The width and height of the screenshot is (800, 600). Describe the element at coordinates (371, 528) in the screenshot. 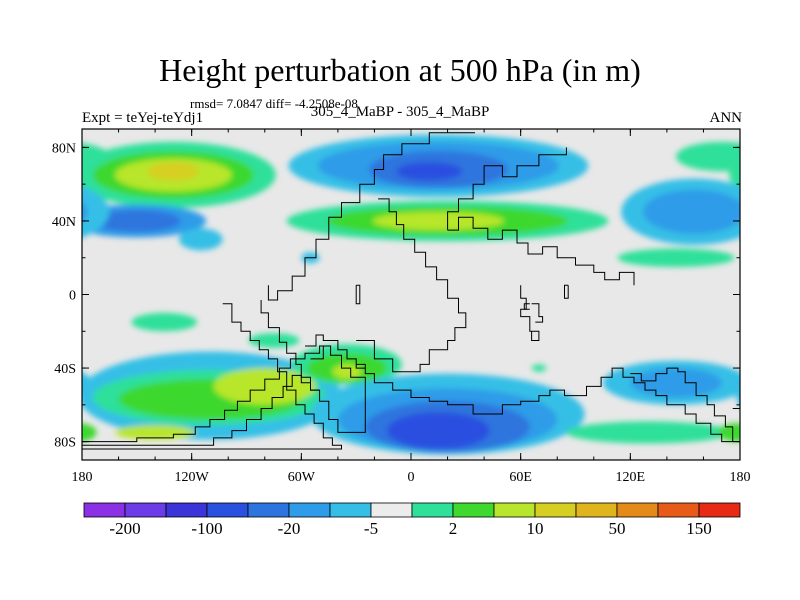

I see `colorbar-label: -5` at that location.